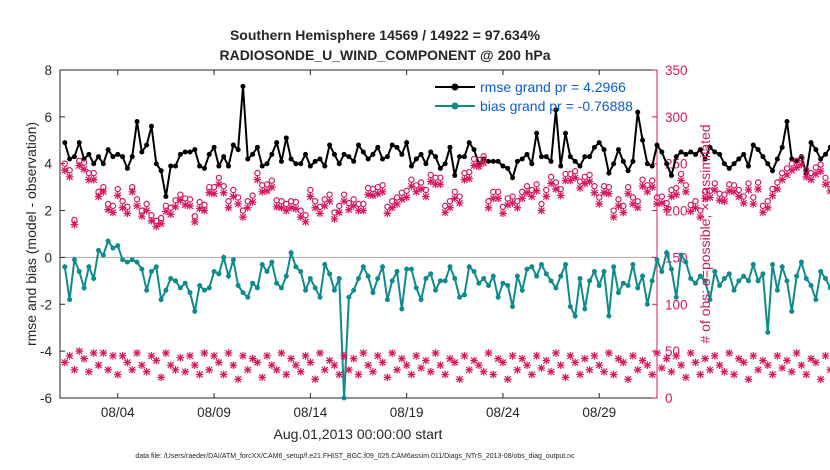 The width and height of the screenshot is (830, 470). Describe the element at coordinates (705, 233) in the screenshot. I see `y-axis-right-label: # of obs: o=possible; ×=assimilated` at that location.